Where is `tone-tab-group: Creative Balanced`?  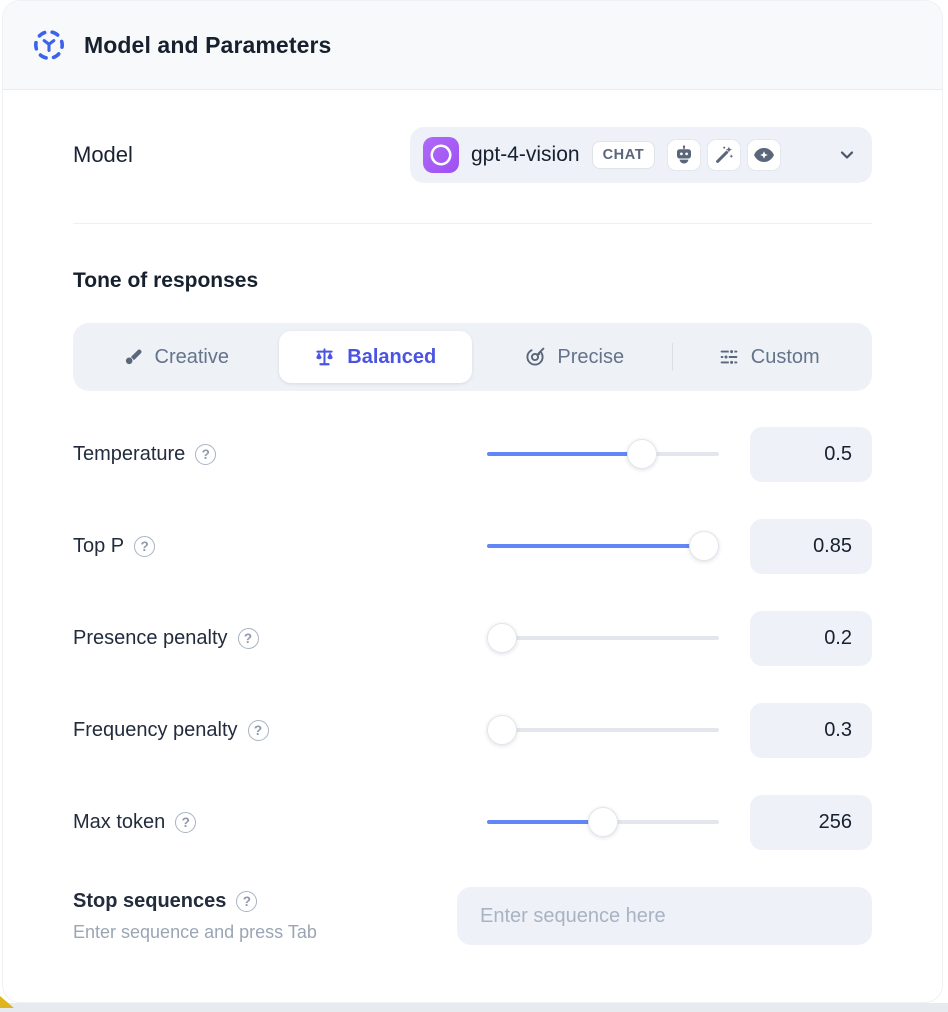 tone-tab-group: Creative Balanced is located at coordinates (472, 357).